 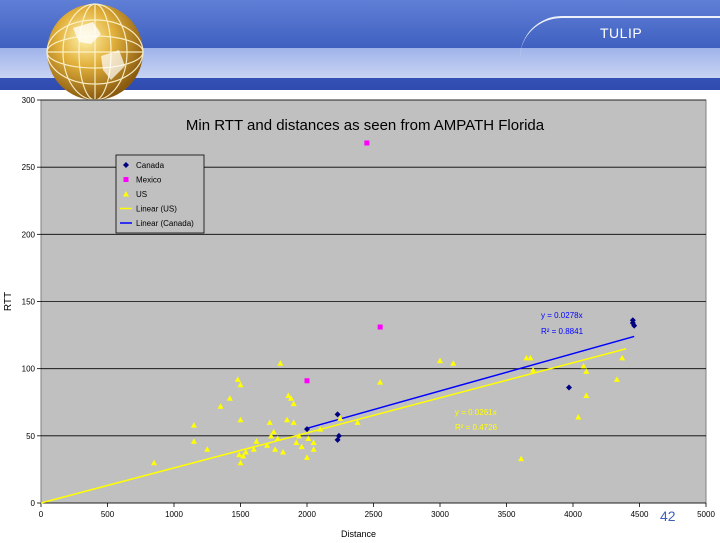 I want to click on legend-label: Canada, so click(x=150, y=165).